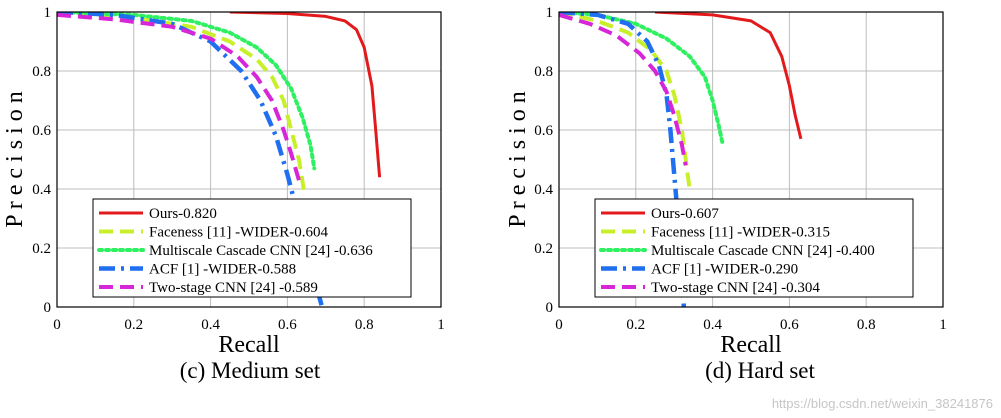 The image size is (1001, 418). What do you see at coordinates (735, 288) in the screenshot?
I see `legend-label-5: Two-stage CNN [24] -0.304` at bounding box center [735, 288].